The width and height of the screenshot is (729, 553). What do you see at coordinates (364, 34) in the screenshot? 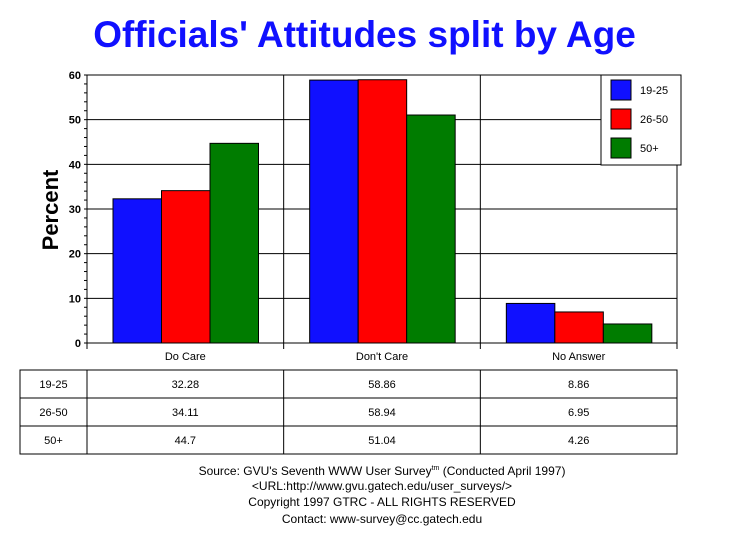
I see `chart-title: Officials' Attitudes split by Age` at bounding box center [364, 34].